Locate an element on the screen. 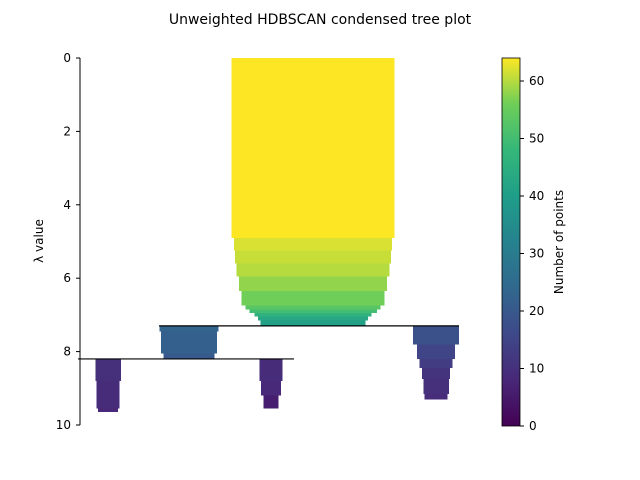 The width and height of the screenshot is (640, 480). colorbar-tick-label-4: 40 is located at coordinates (536, 196).